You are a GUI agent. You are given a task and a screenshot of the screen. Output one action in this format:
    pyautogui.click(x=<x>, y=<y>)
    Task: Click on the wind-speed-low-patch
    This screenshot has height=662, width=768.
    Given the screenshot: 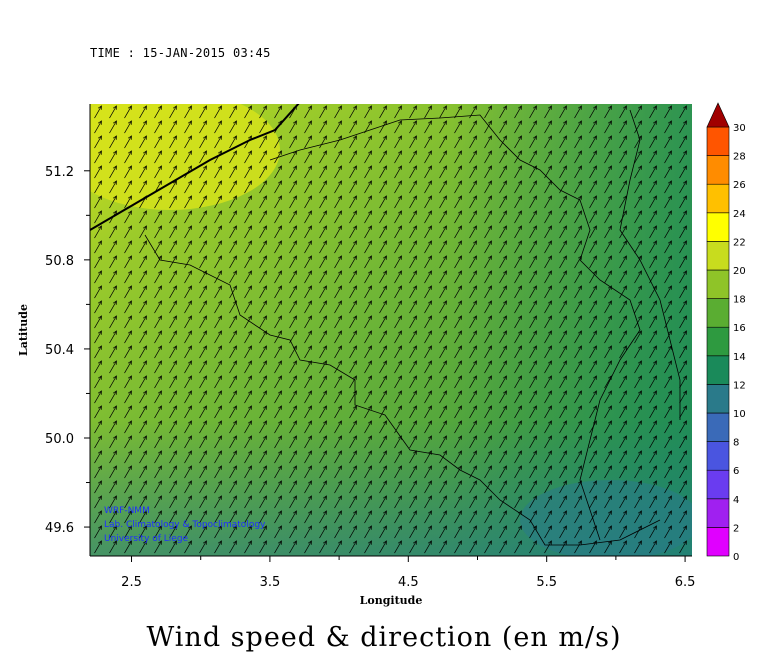 What is the action you would take?
    pyautogui.click(x=606, y=518)
    